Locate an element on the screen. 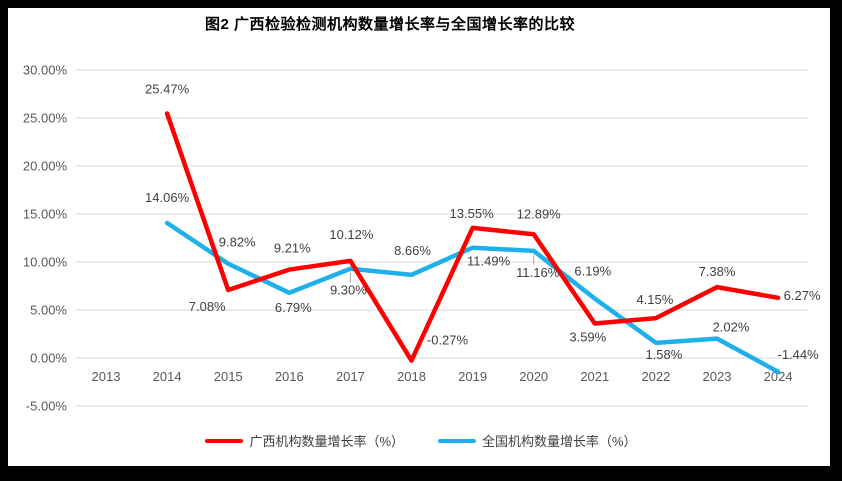  data-label-national: -1.44% is located at coordinates (798, 354).